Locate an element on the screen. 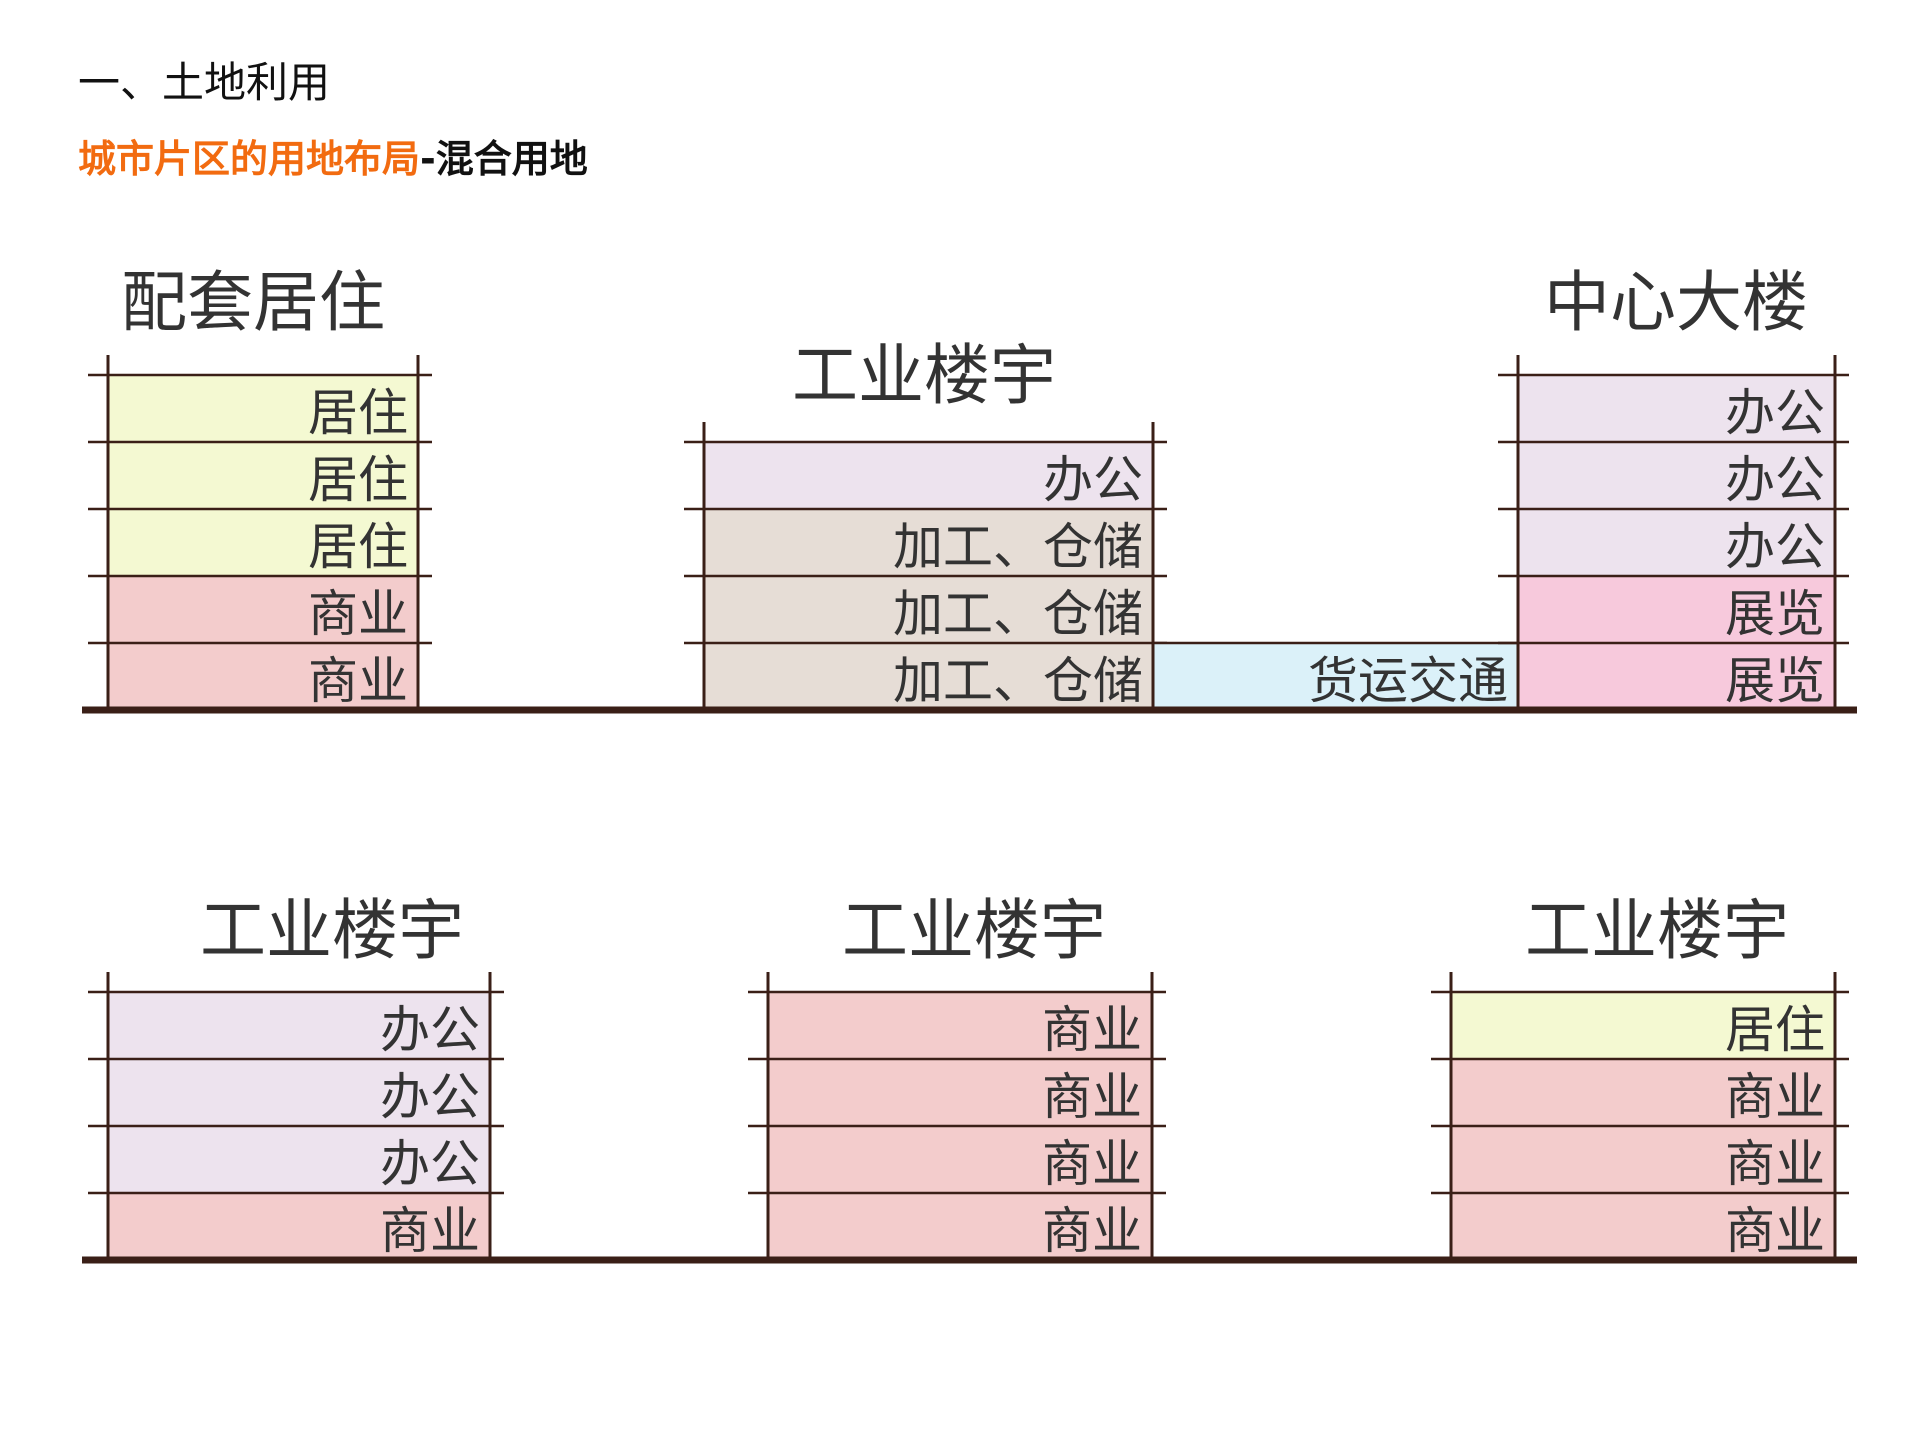 The height and width of the screenshot is (1440, 1920). subheading-highlight: 城市片区的用地布局 is located at coordinates (249, 159).